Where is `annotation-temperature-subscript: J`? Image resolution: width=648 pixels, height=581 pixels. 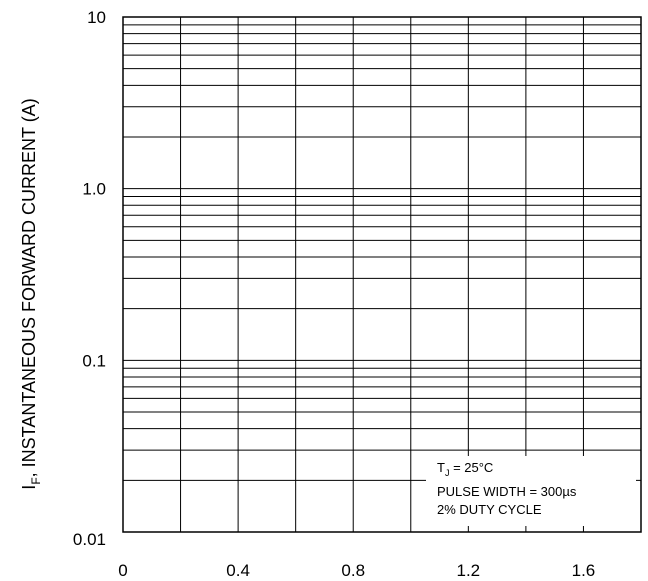
annotation-temperature-subscript: J is located at coordinates (447, 473).